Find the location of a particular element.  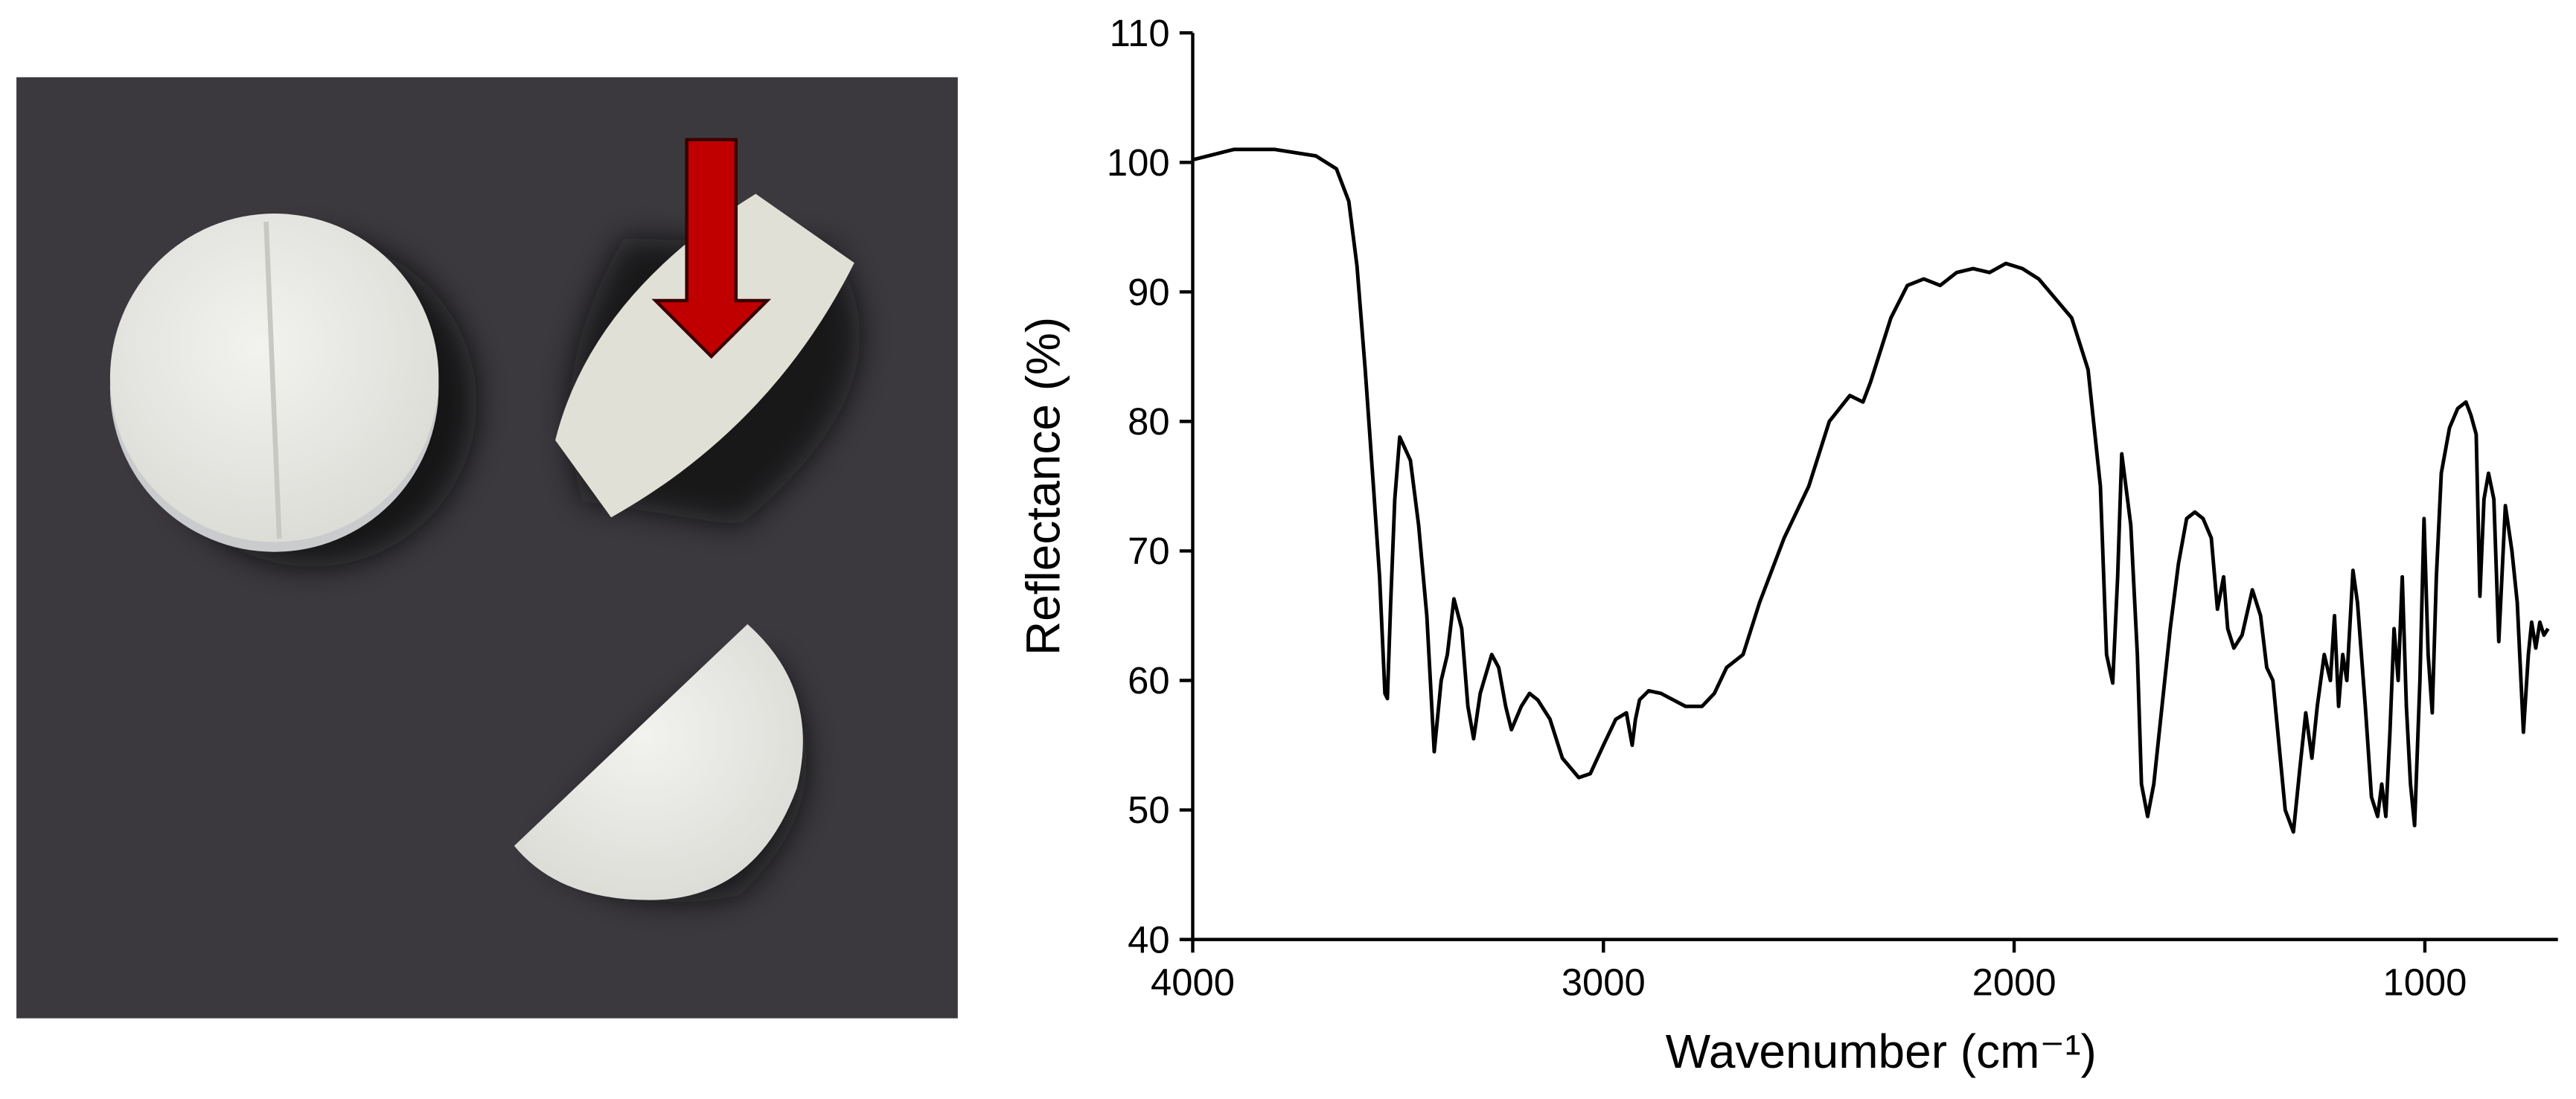

arrow is located at coordinates (711, 248).